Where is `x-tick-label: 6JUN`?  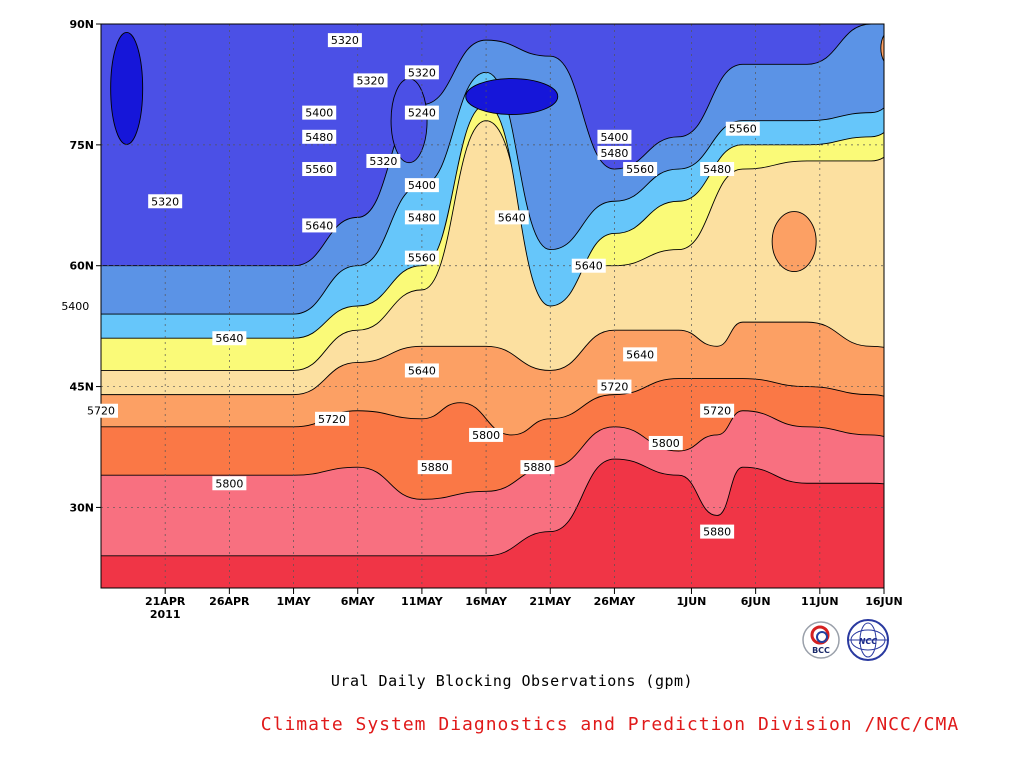 x-tick-label: 6JUN is located at coordinates (756, 601).